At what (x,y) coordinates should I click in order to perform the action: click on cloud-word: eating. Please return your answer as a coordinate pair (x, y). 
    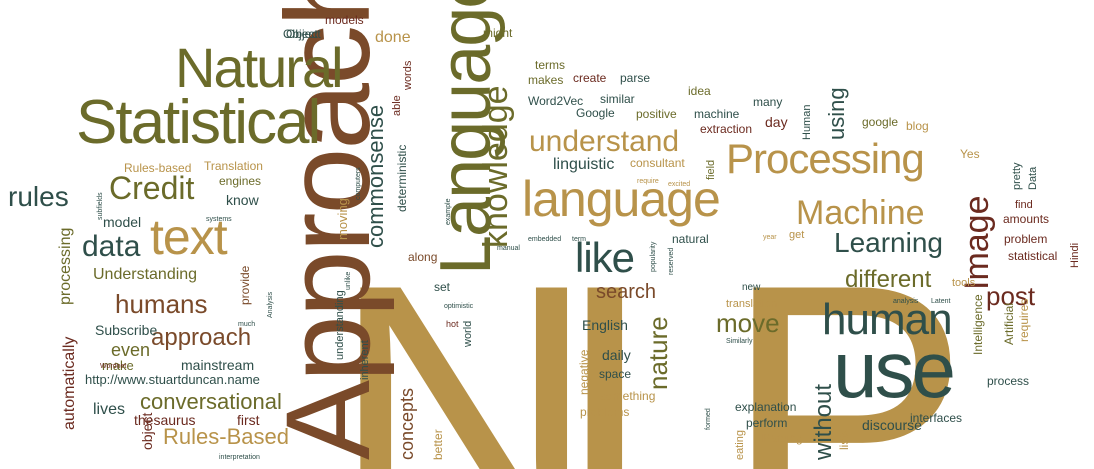
    Looking at the image, I should click on (740, 445).